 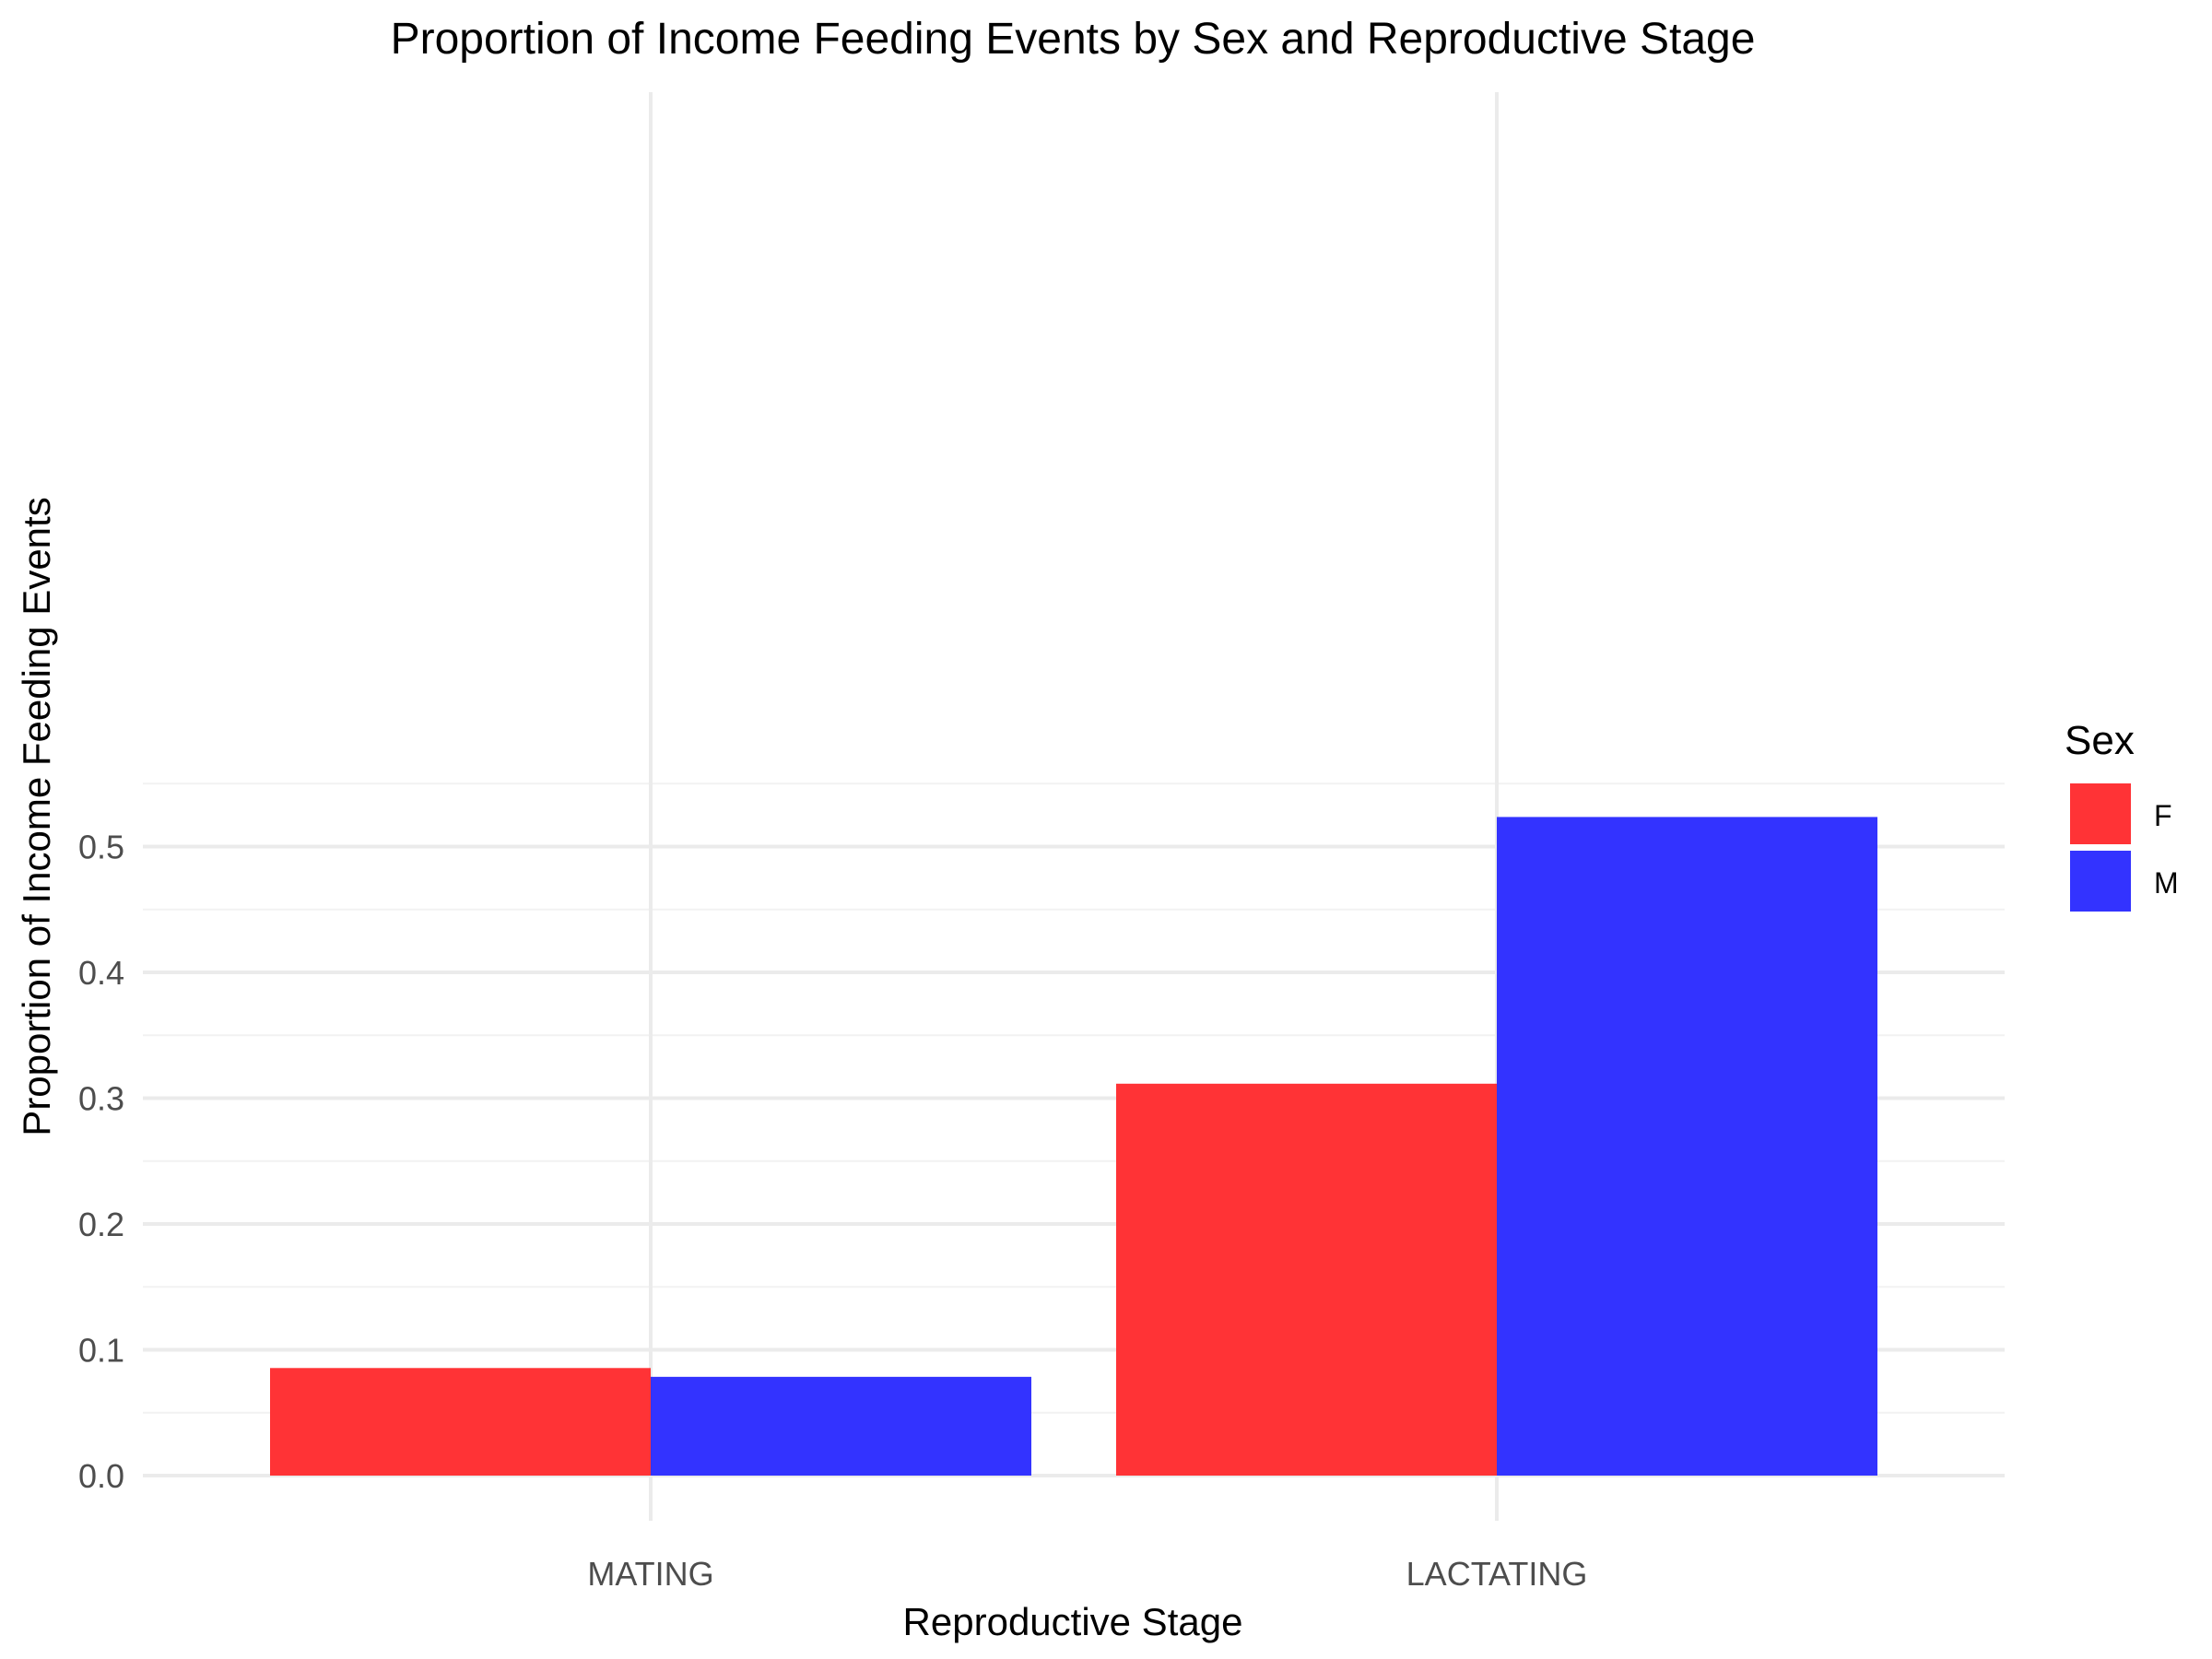 I want to click on x-axis-label: Reproductive Stage, so click(x=1073, y=1621).